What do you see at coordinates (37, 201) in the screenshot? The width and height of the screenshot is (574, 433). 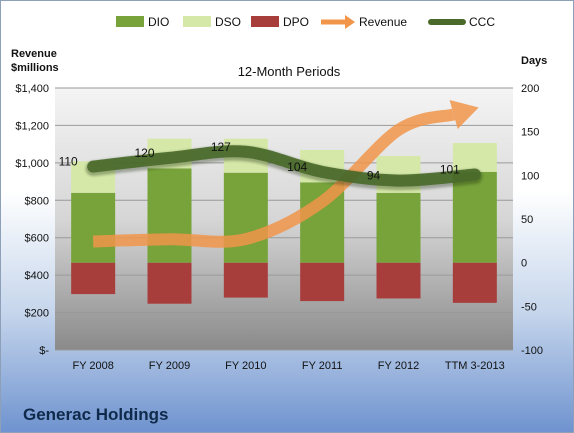 I see `left-tick-label-4: $800` at bounding box center [37, 201].